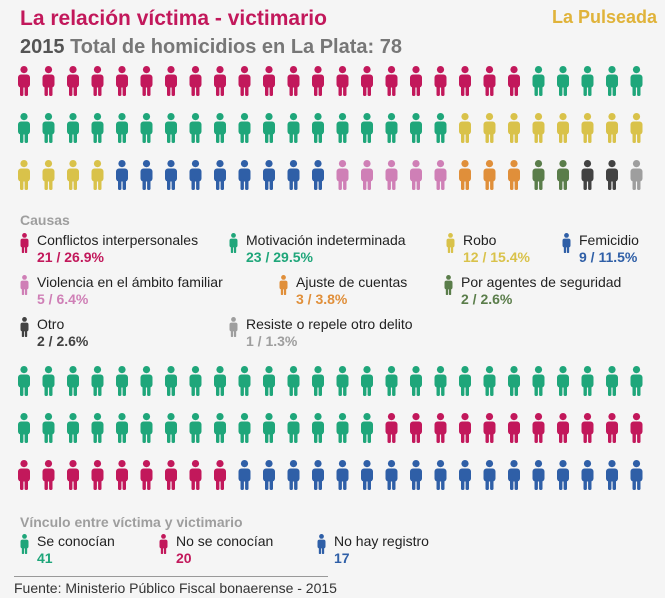 This screenshot has width=665, height=598. What do you see at coordinates (272, 341) in the screenshot?
I see `legend-value: 1 / 1.3%` at bounding box center [272, 341].